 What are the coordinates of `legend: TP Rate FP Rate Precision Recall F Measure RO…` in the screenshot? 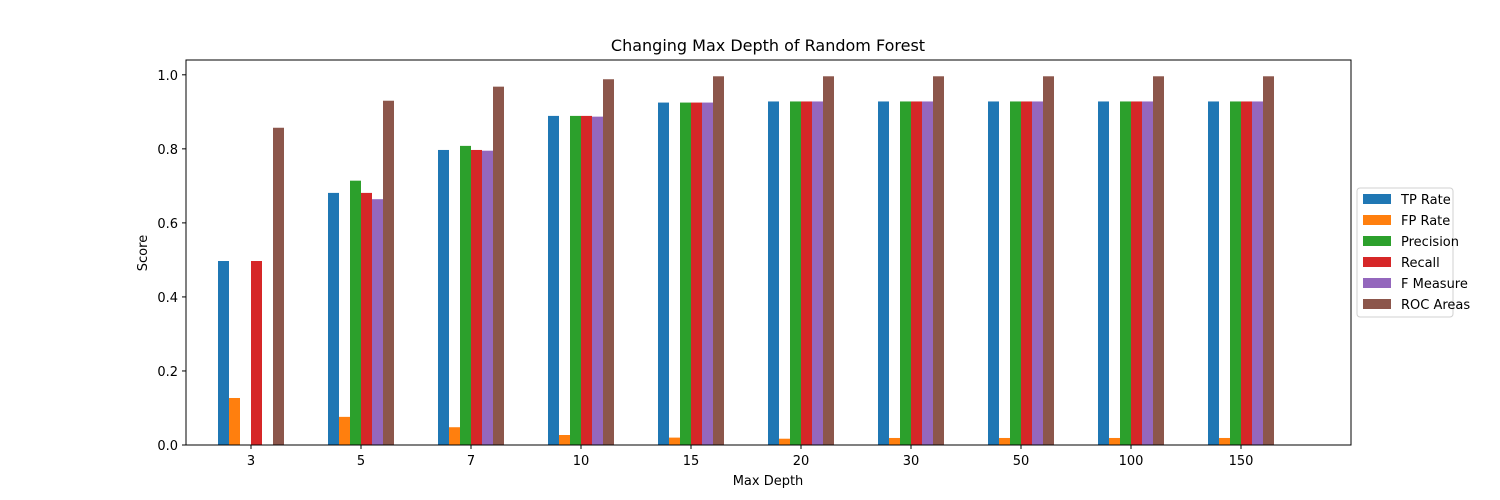 It's located at (1413, 252).